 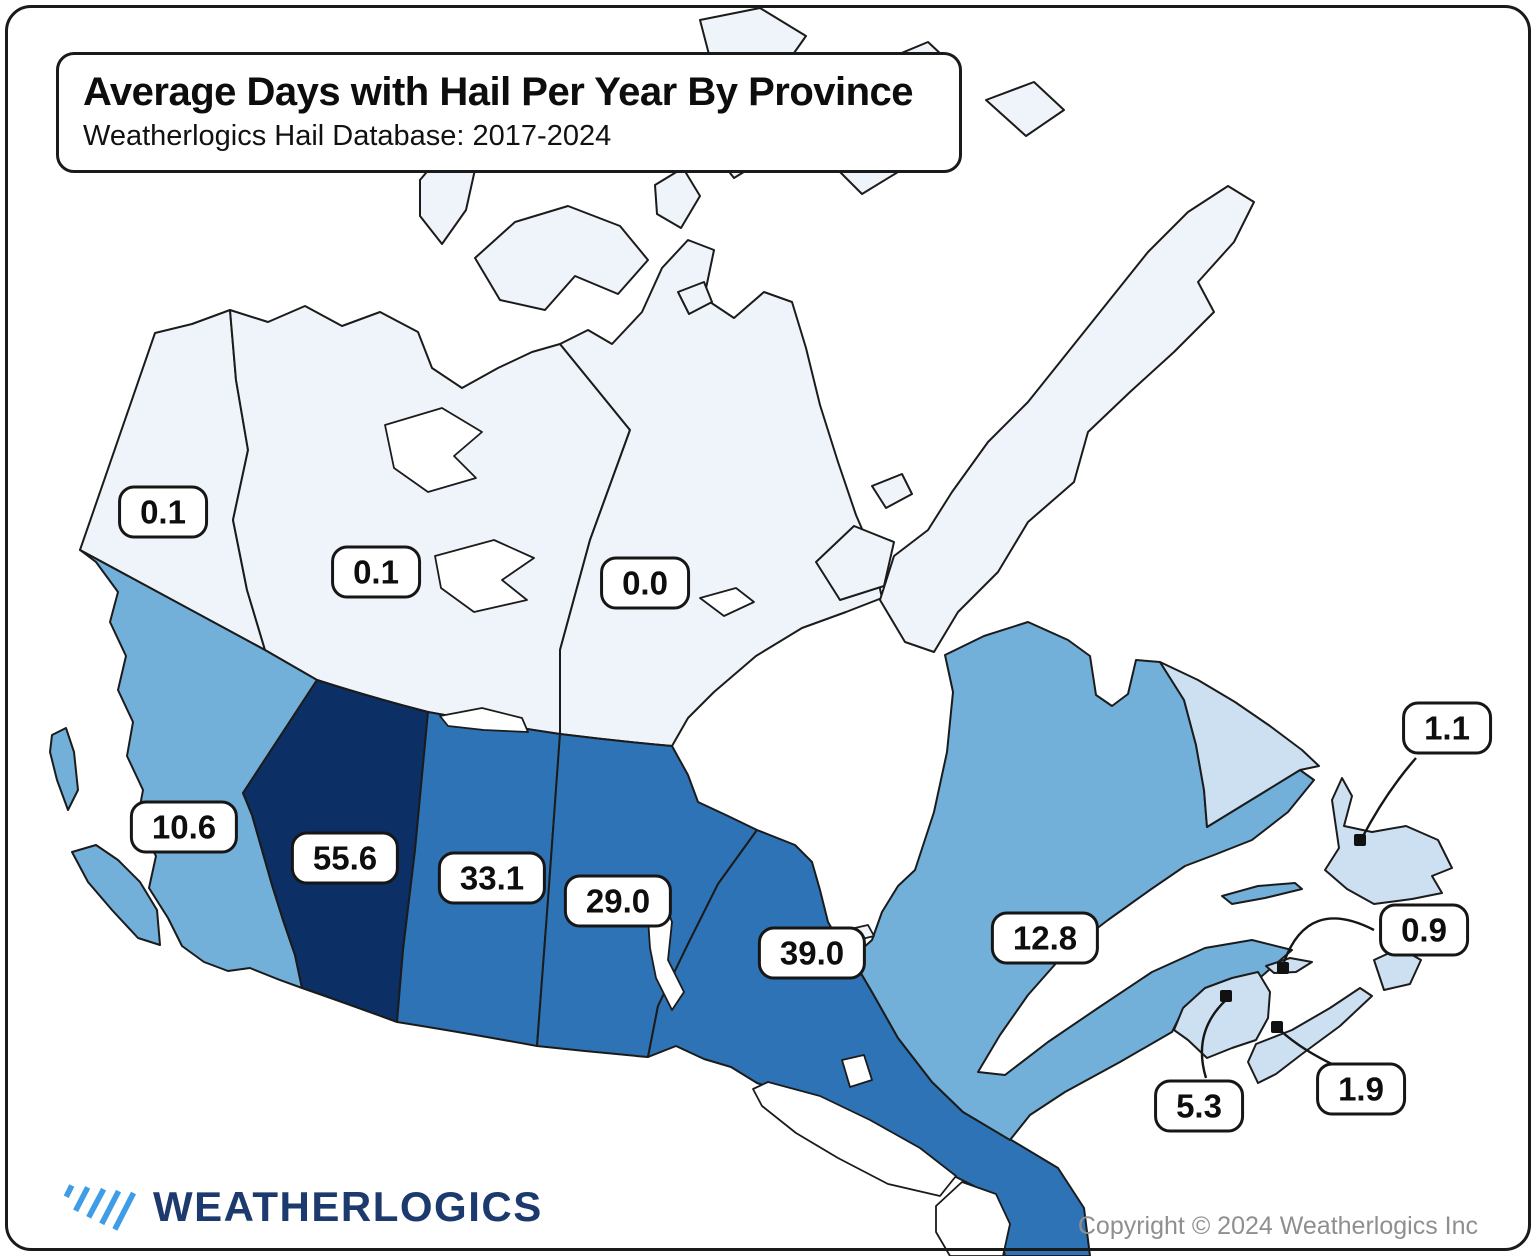 I want to click on label-quebec: 12.8, so click(x=1045, y=938).